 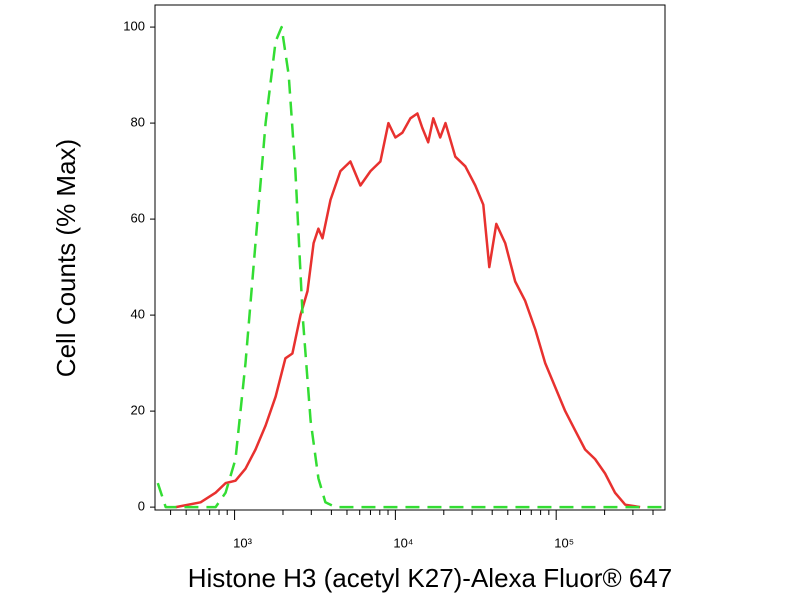 What do you see at coordinates (138, 314) in the screenshot?
I see `y-tick-label: 40` at bounding box center [138, 314].